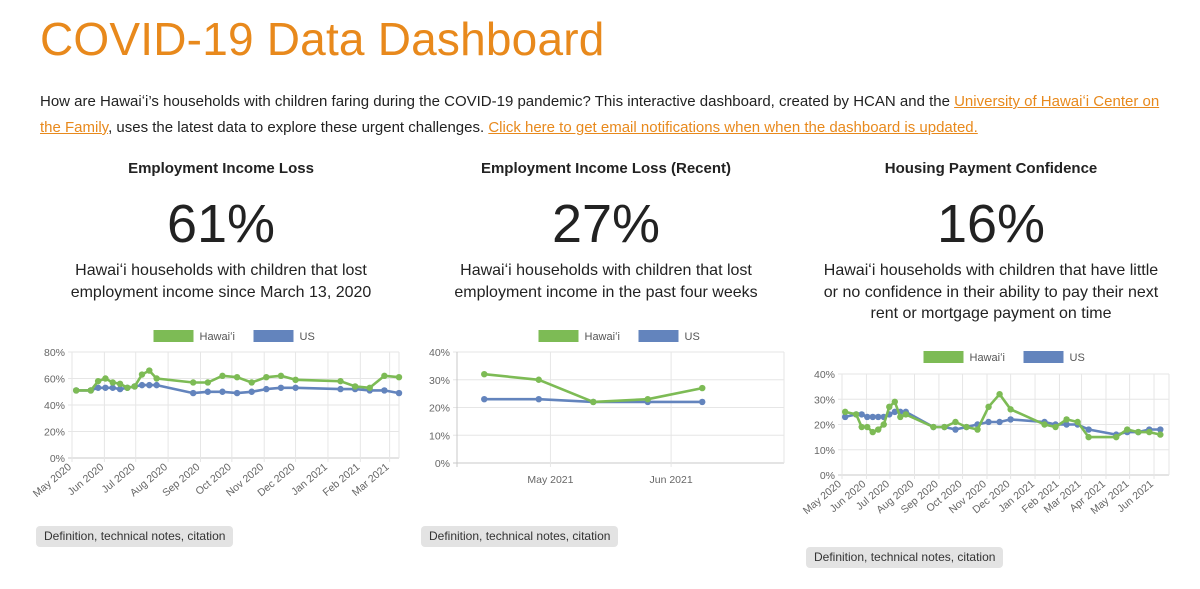 The width and height of the screenshot is (1200, 589). I want to click on y-tick-label: 60%, so click(54, 380).